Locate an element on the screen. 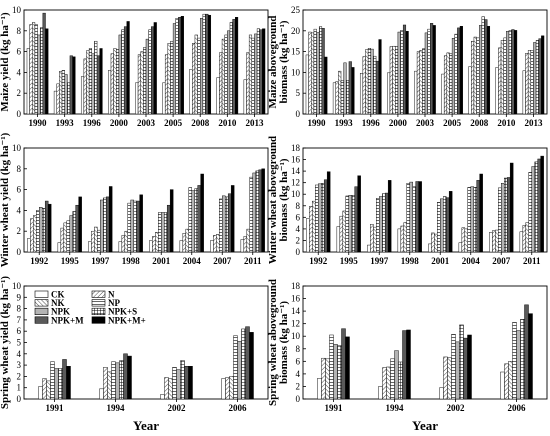 The height and width of the screenshot is (436, 550). plot-frame is located at coordinates (425, 342).